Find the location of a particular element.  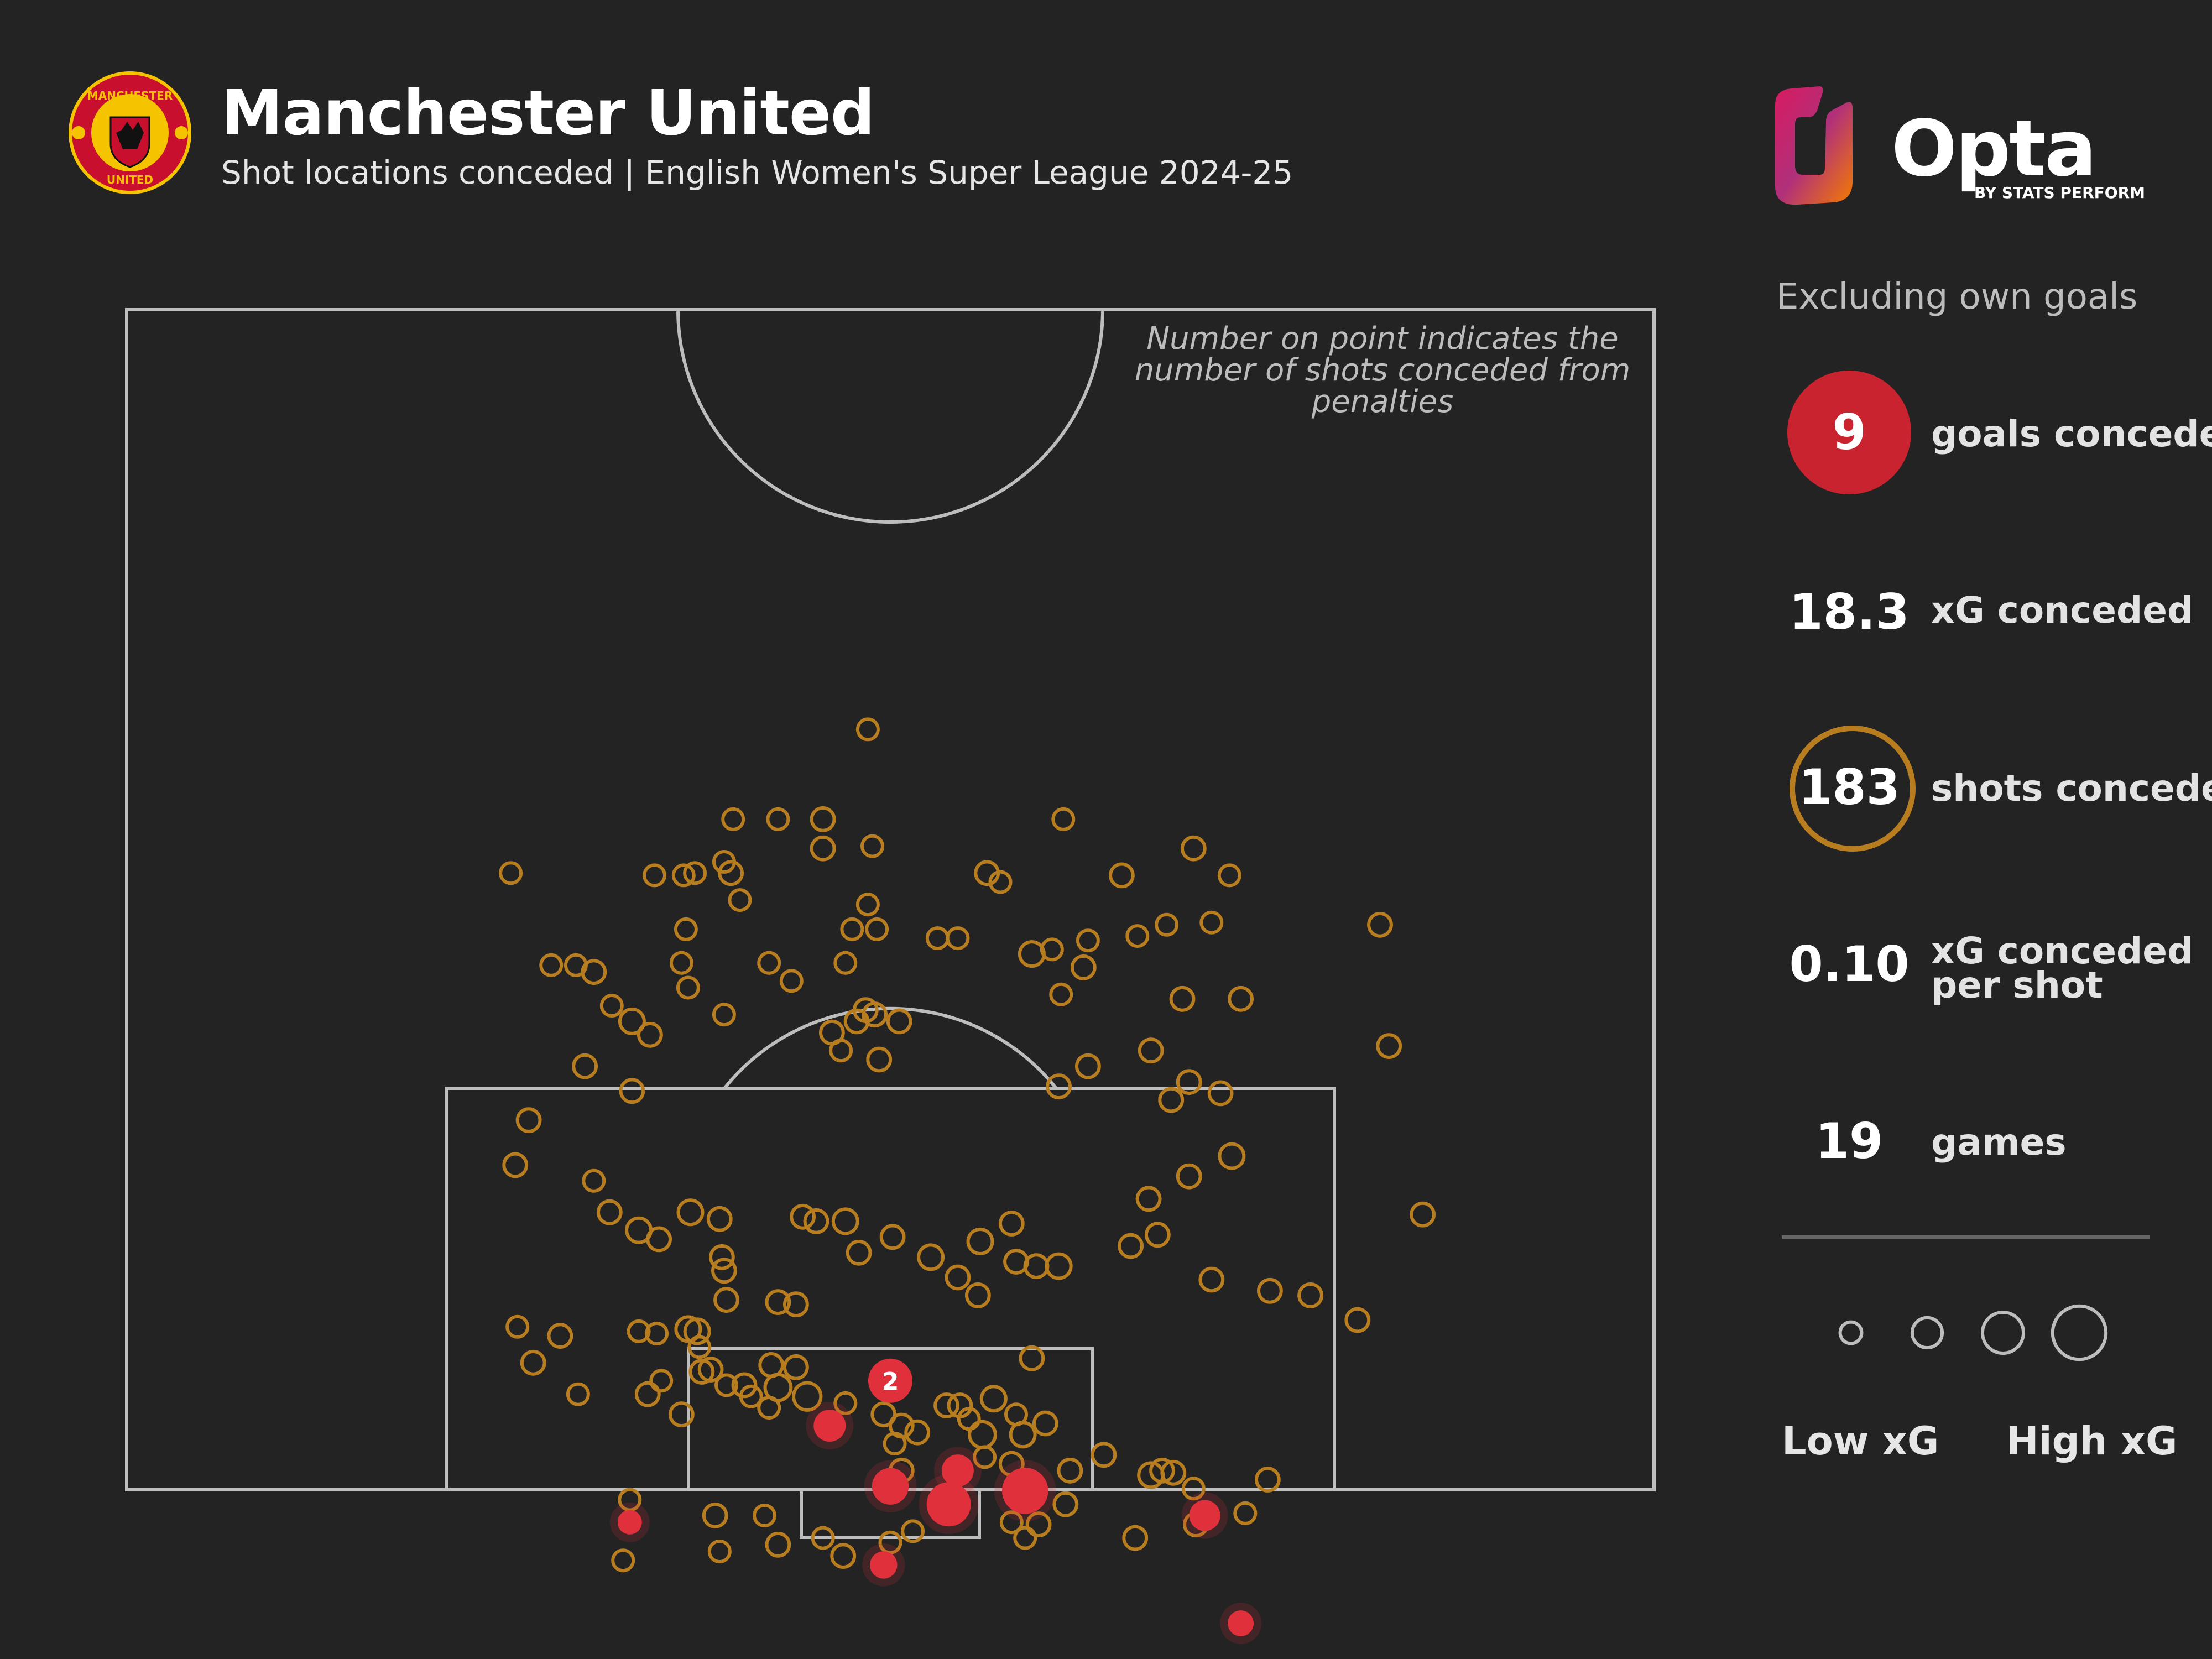

opta-byline: BY STATS PERFORM is located at coordinates (2059, 193).